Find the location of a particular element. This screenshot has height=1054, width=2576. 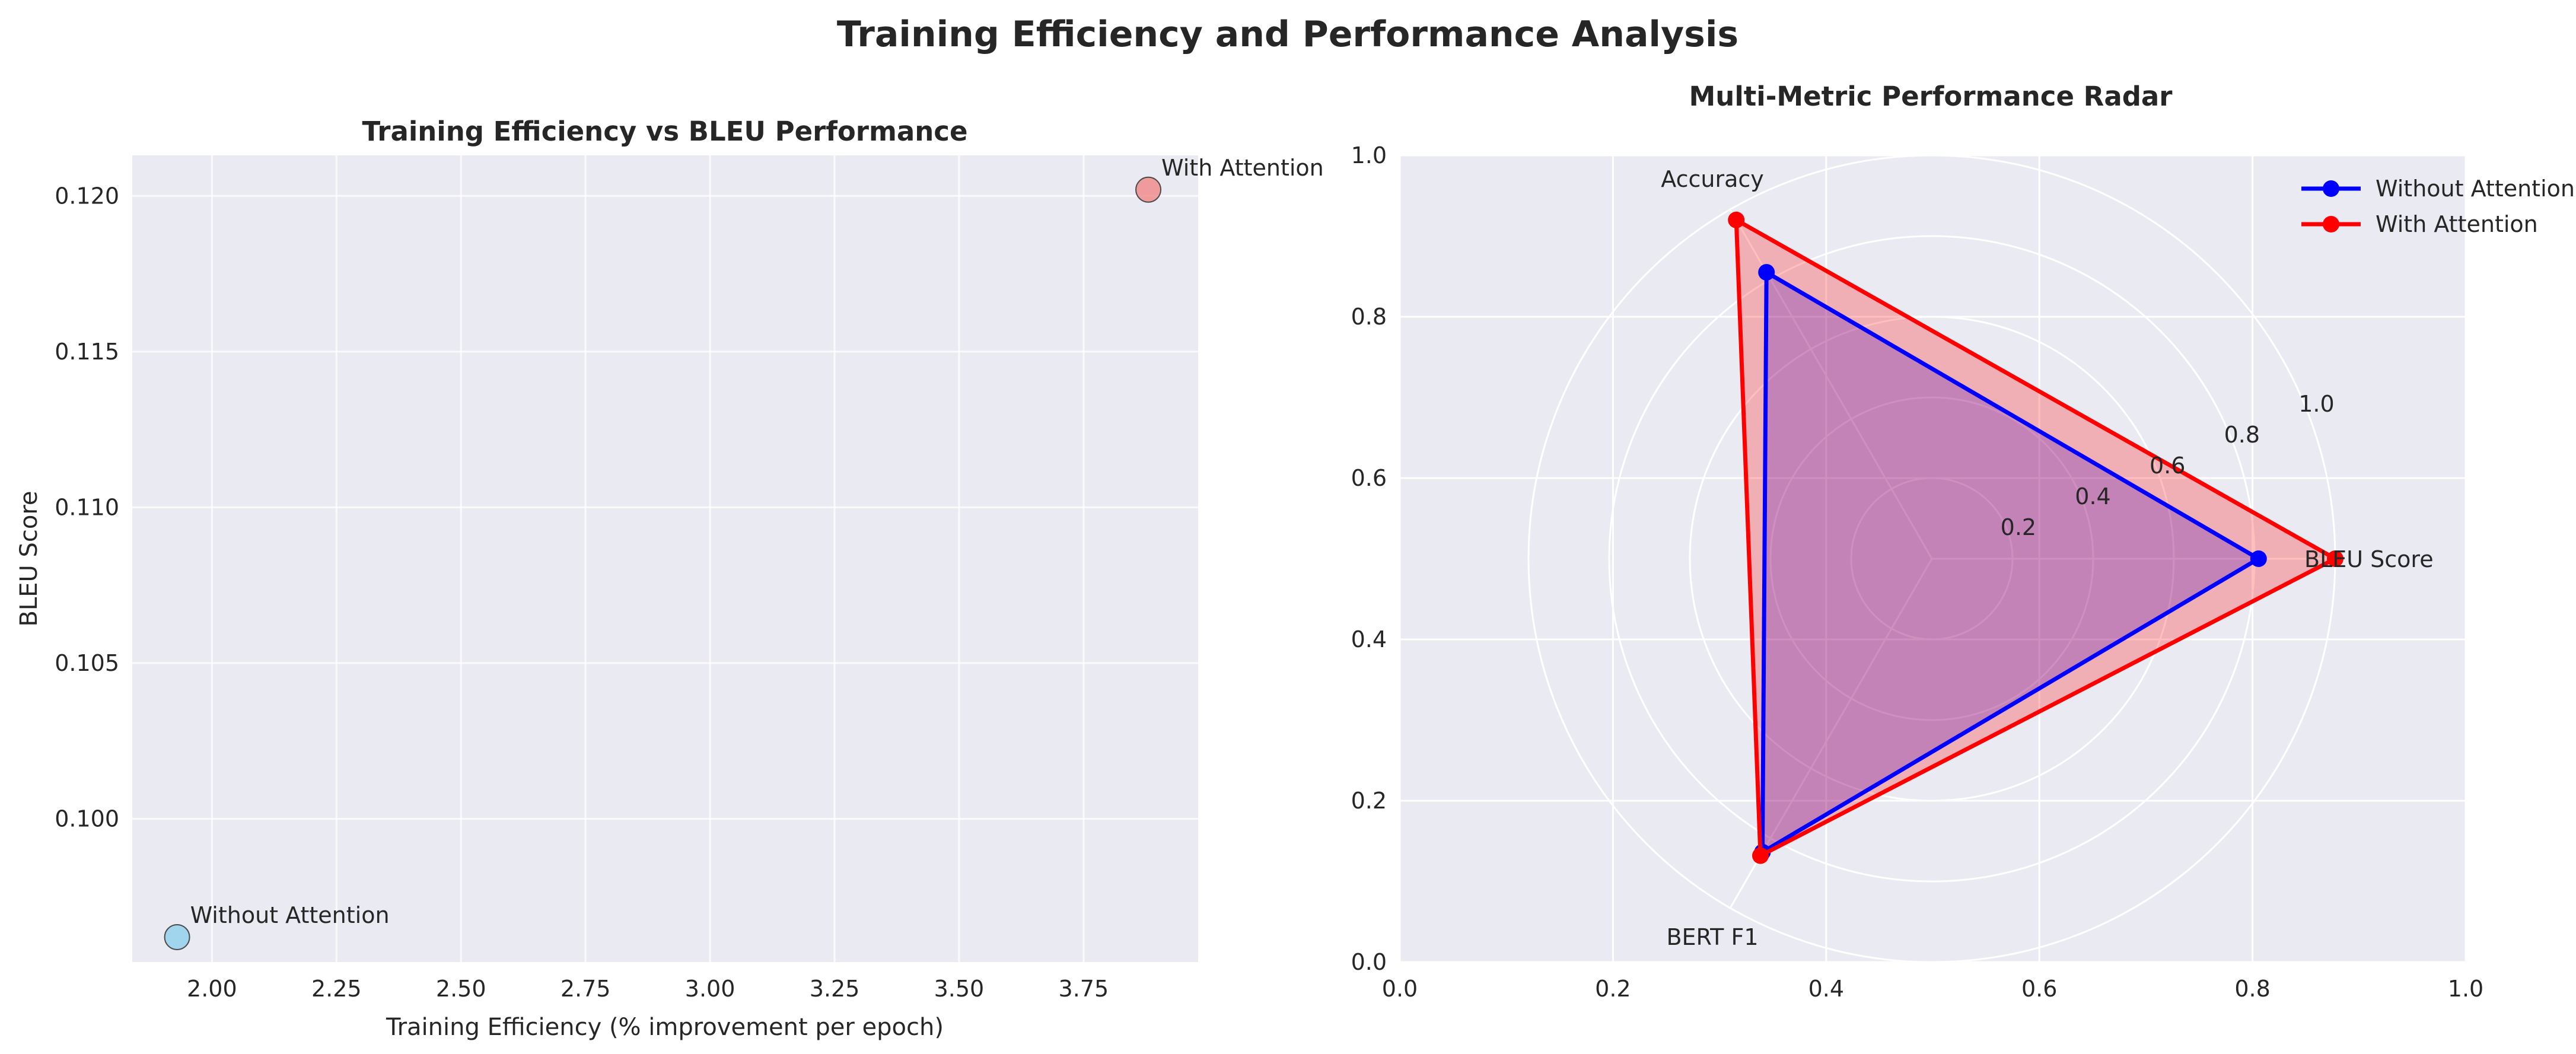

scatter-x-tick-label: 2.25 is located at coordinates (336, 989).